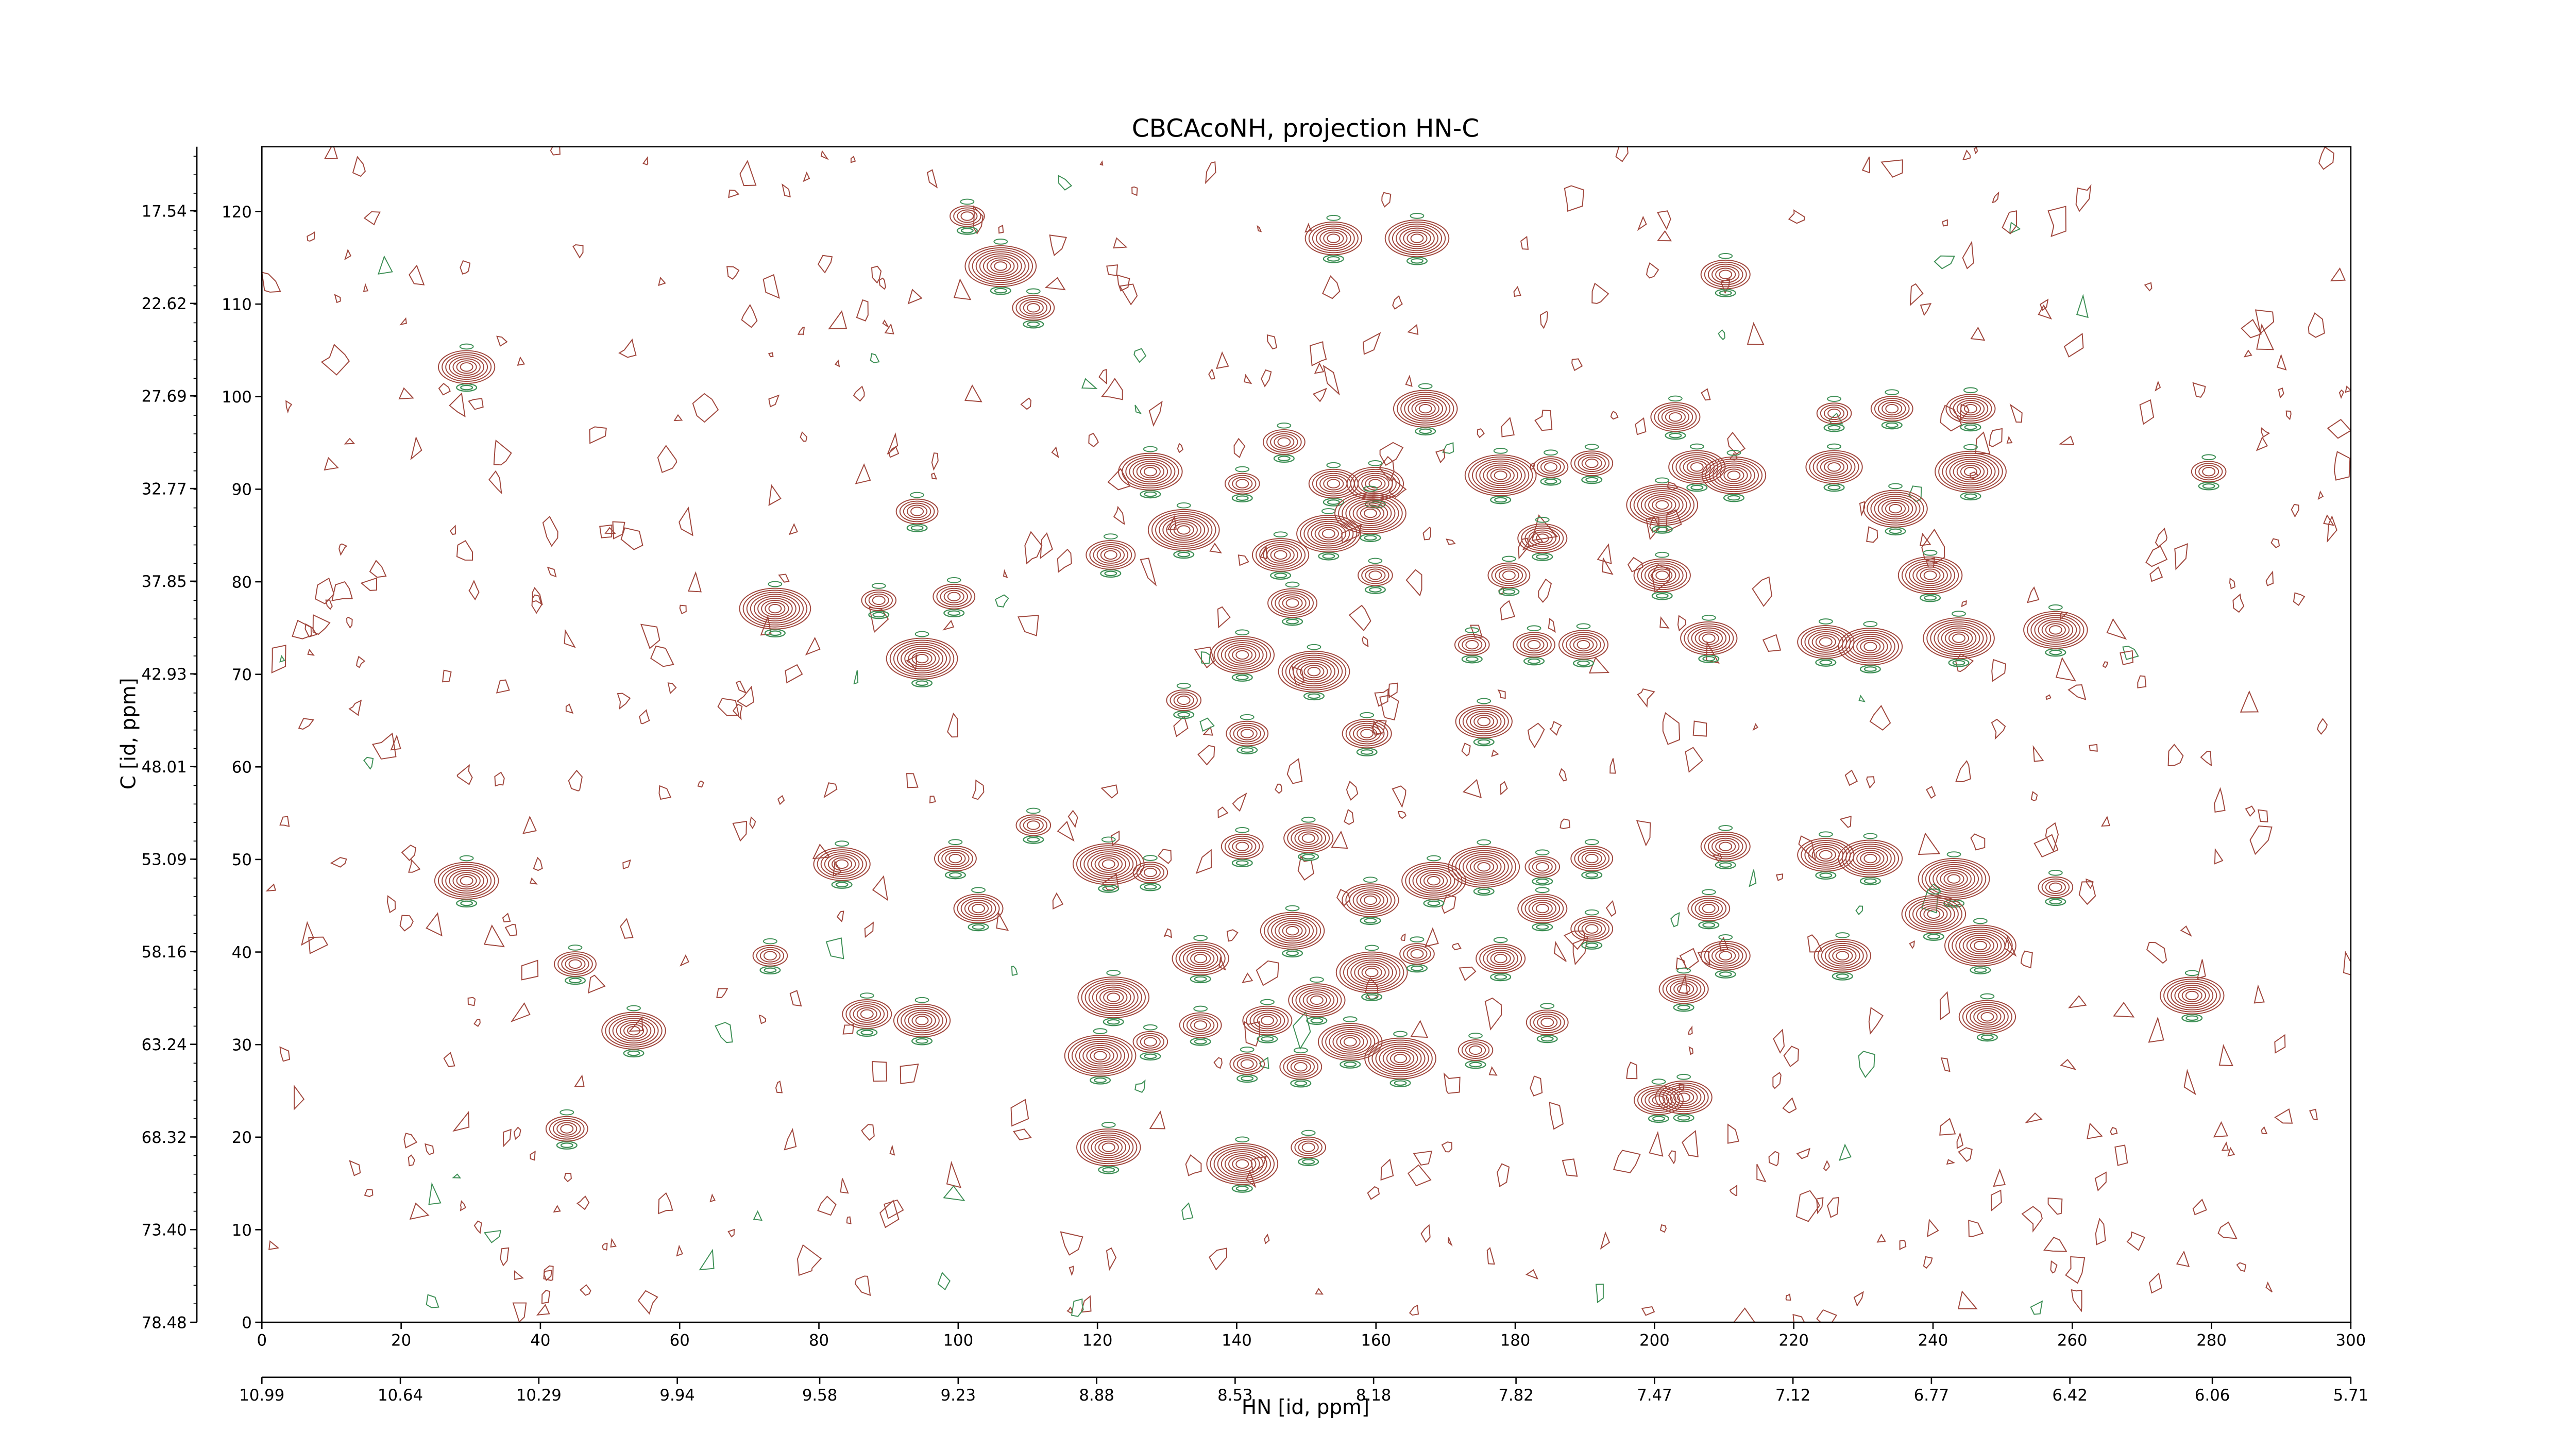 Image resolution: width=2576 pixels, height=1449 pixels. What do you see at coordinates (1097, 1340) in the screenshot?
I see `x-tick-label: 120` at bounding box center [1097, 1340].